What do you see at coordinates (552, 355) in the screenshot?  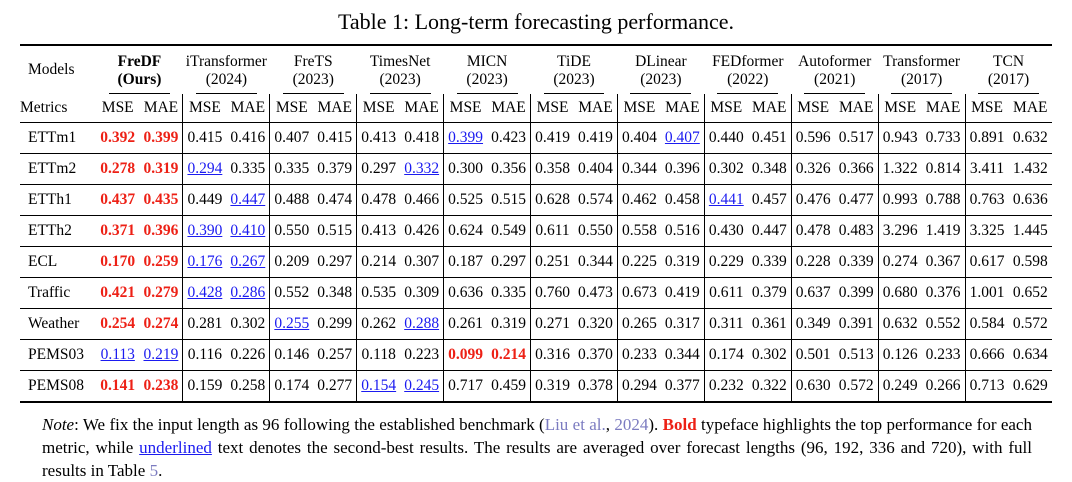 I see `metric-cell: 0.316` at bounding box center [552, 355].